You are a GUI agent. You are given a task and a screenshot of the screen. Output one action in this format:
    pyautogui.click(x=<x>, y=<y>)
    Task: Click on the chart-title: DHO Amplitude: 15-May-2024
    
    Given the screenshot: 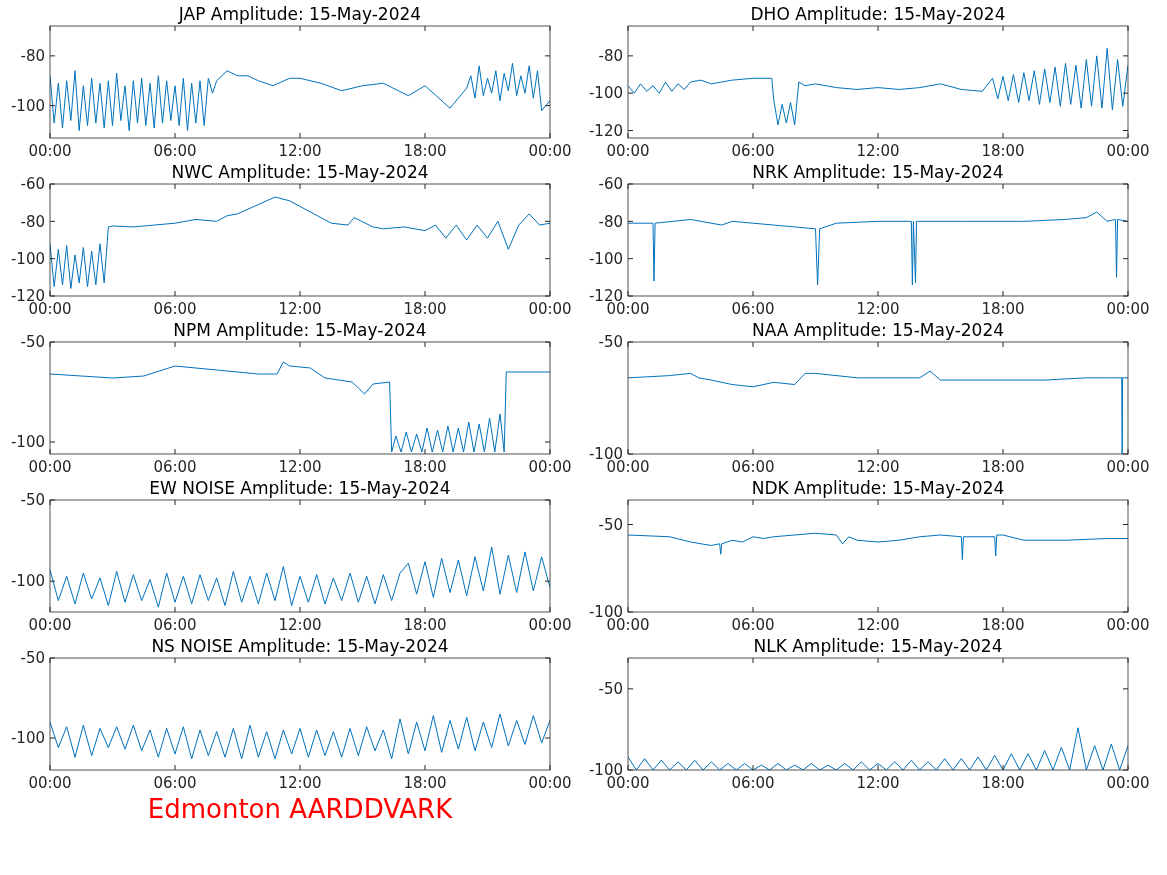 What is the action you would take?
    pyautogui.click(x=878, y=14)
    